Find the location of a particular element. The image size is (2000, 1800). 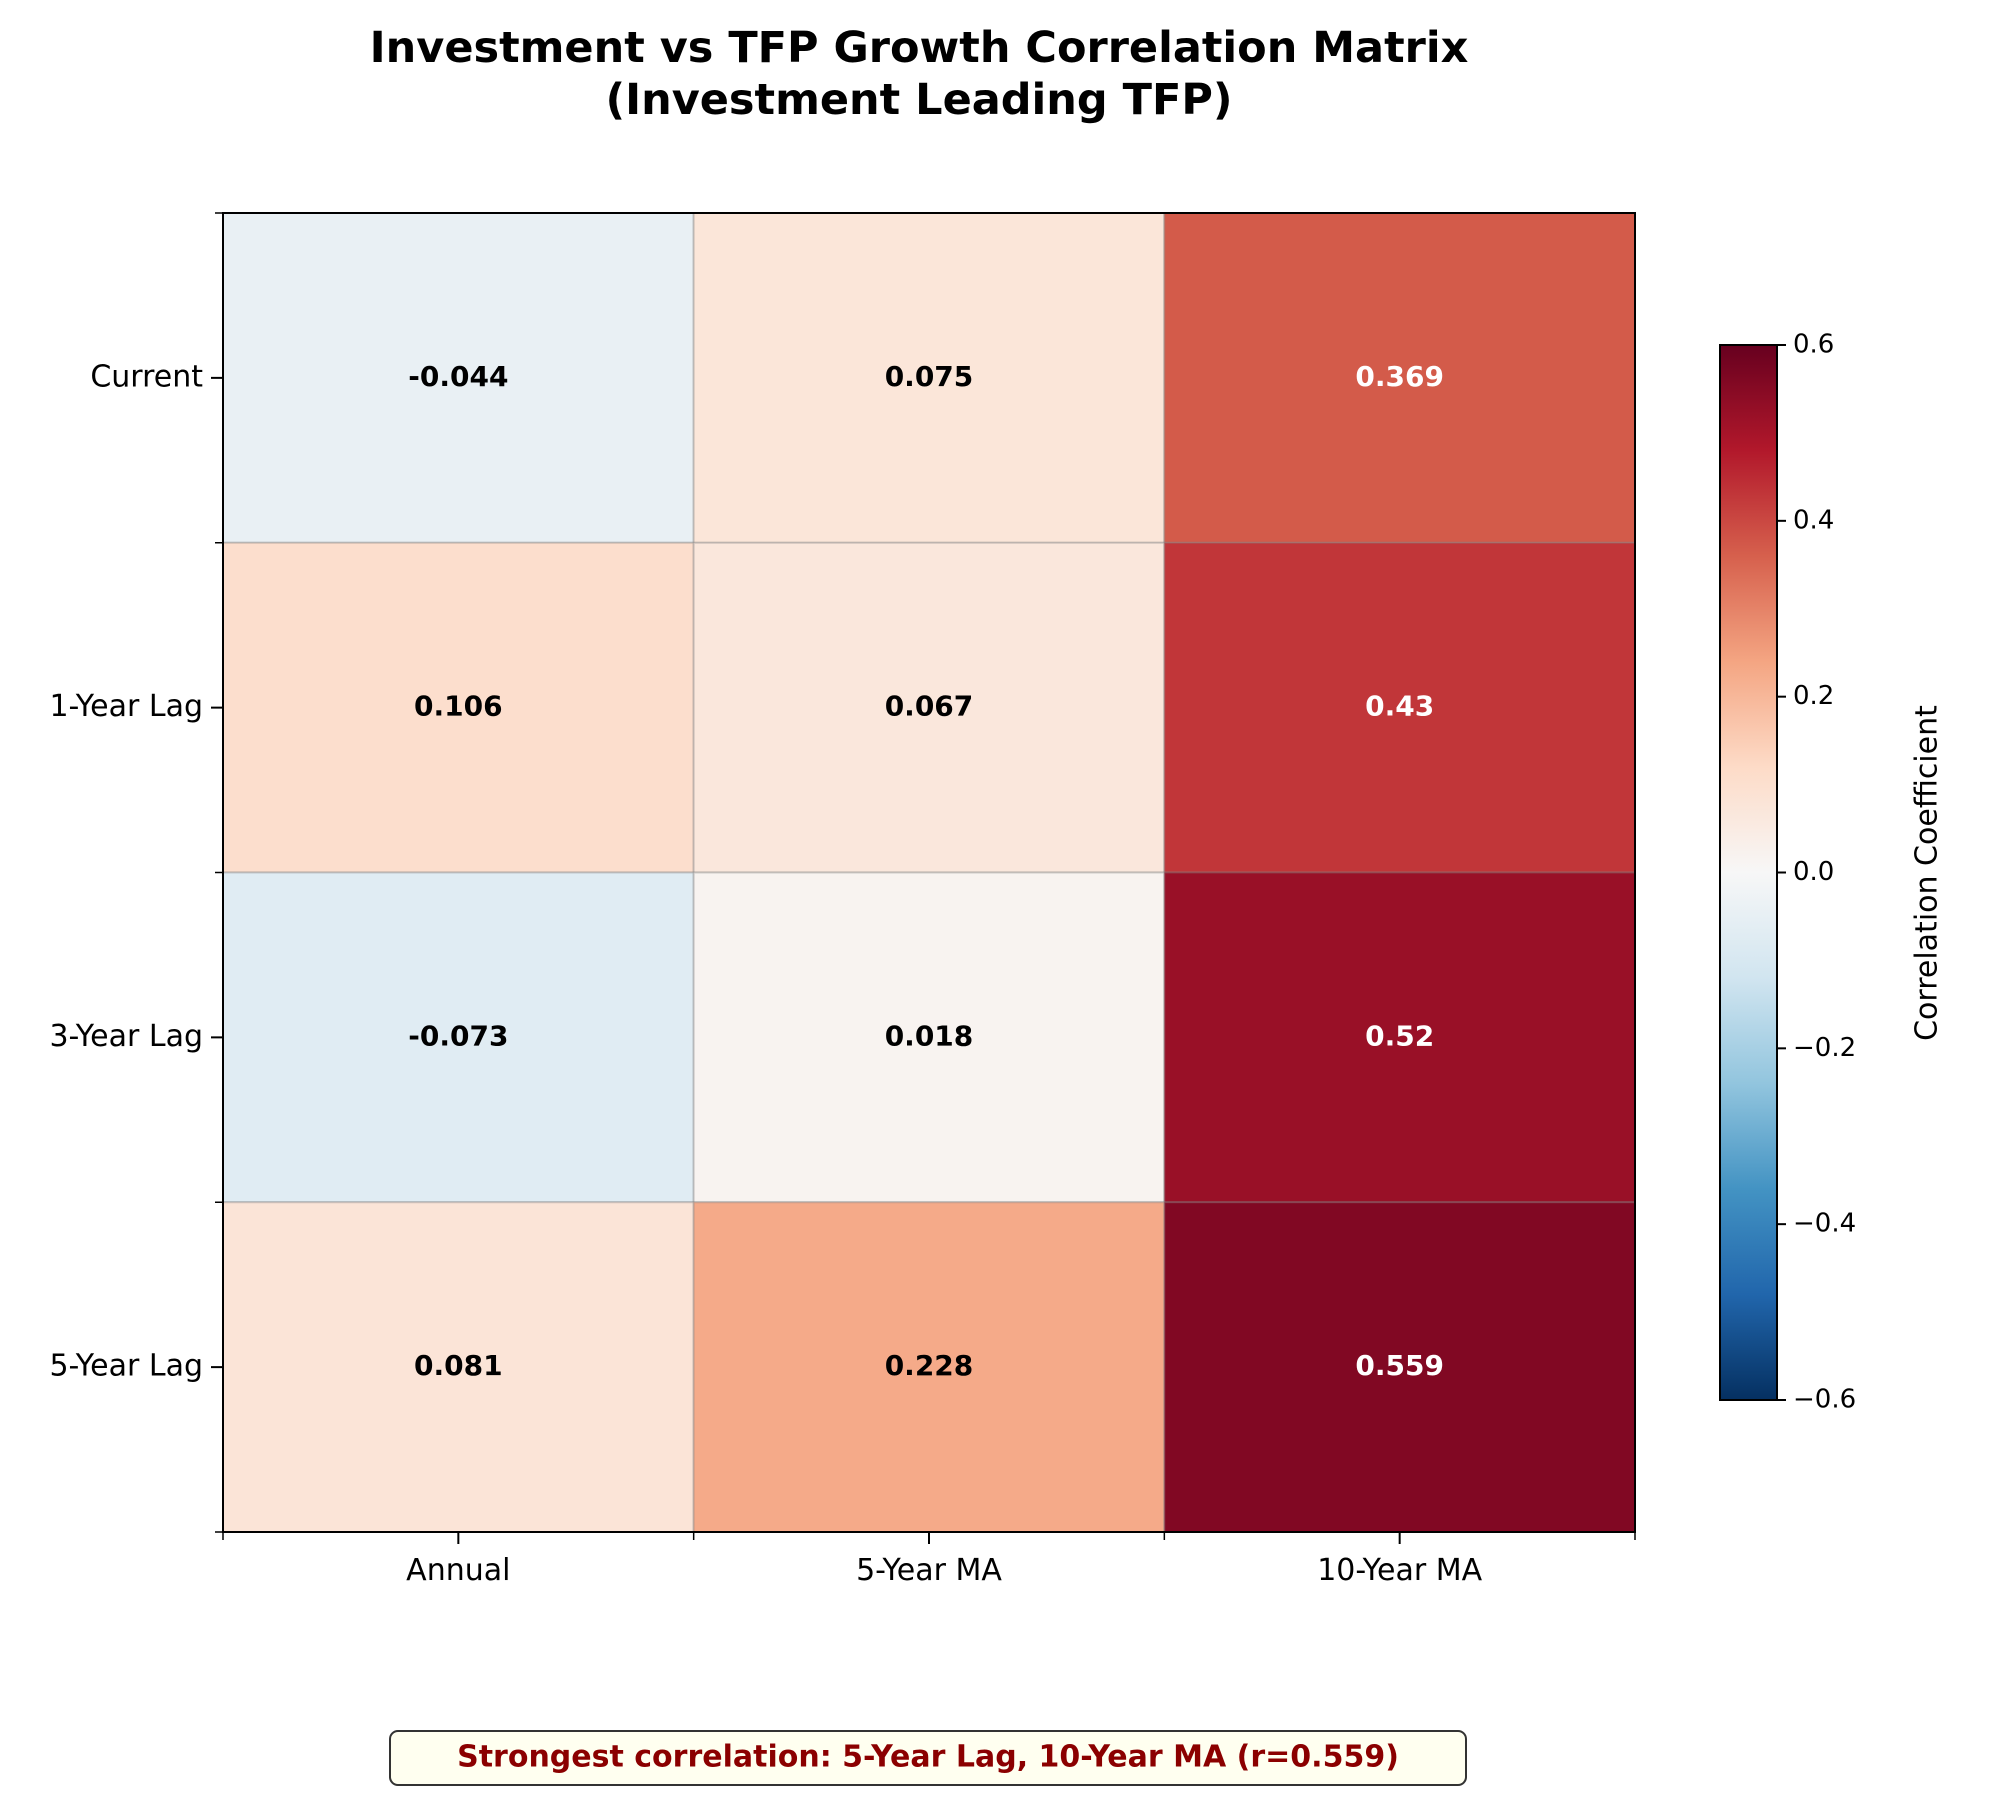

heatmap-cell-r2-c1 is located at coordinates (929, 1037).